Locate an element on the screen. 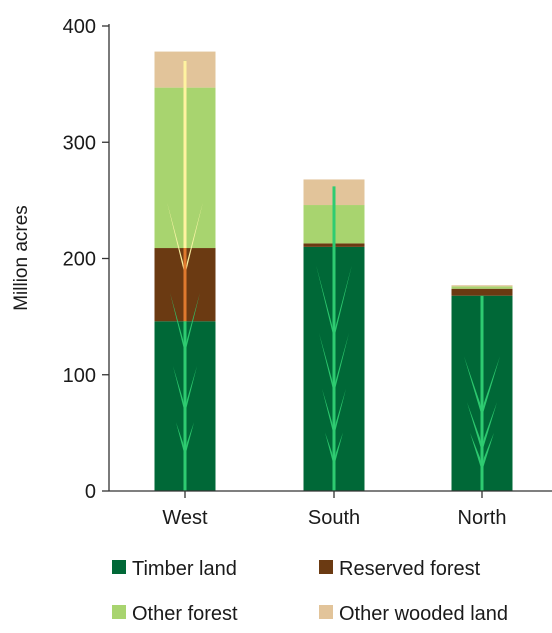 This screenshot has height=633, width=552. legend-label-other-wooded-land: Other wooded land is located at coordinates (423, 614).